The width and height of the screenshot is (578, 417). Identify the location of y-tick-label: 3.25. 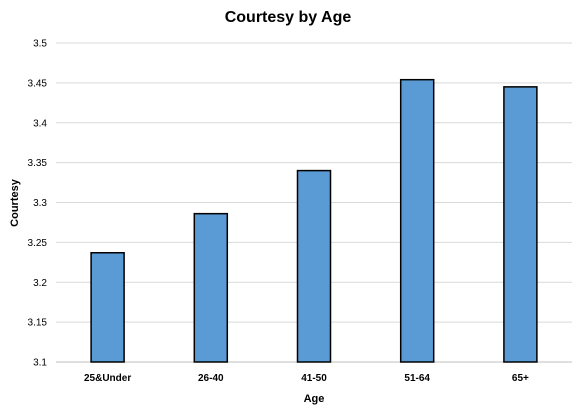
(38, 243).